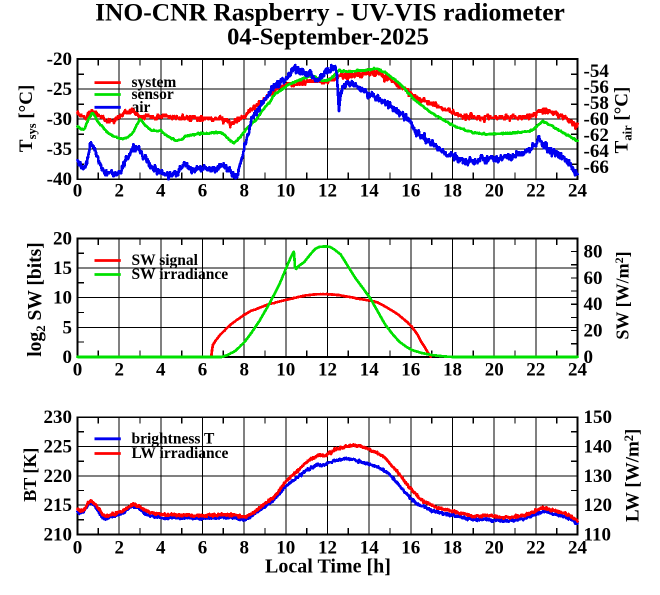 This screenshot has height=595, width=660. I want to click on svg-text:INO-CNR Raspberry - UV-VIS rad: INO-CNR Raspberry - UV-VIS radiometer, so click(330, 13).